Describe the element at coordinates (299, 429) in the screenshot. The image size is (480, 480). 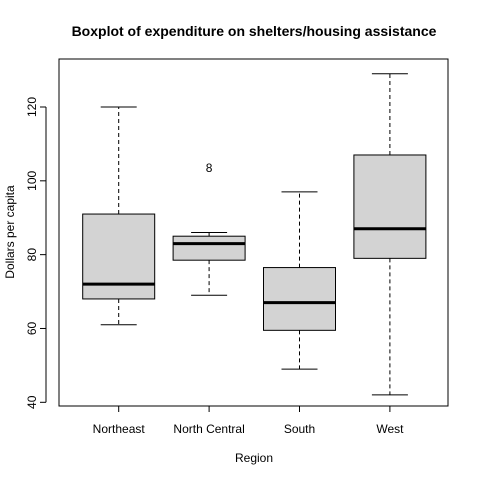
I see `x-tick-label: South` at that location.